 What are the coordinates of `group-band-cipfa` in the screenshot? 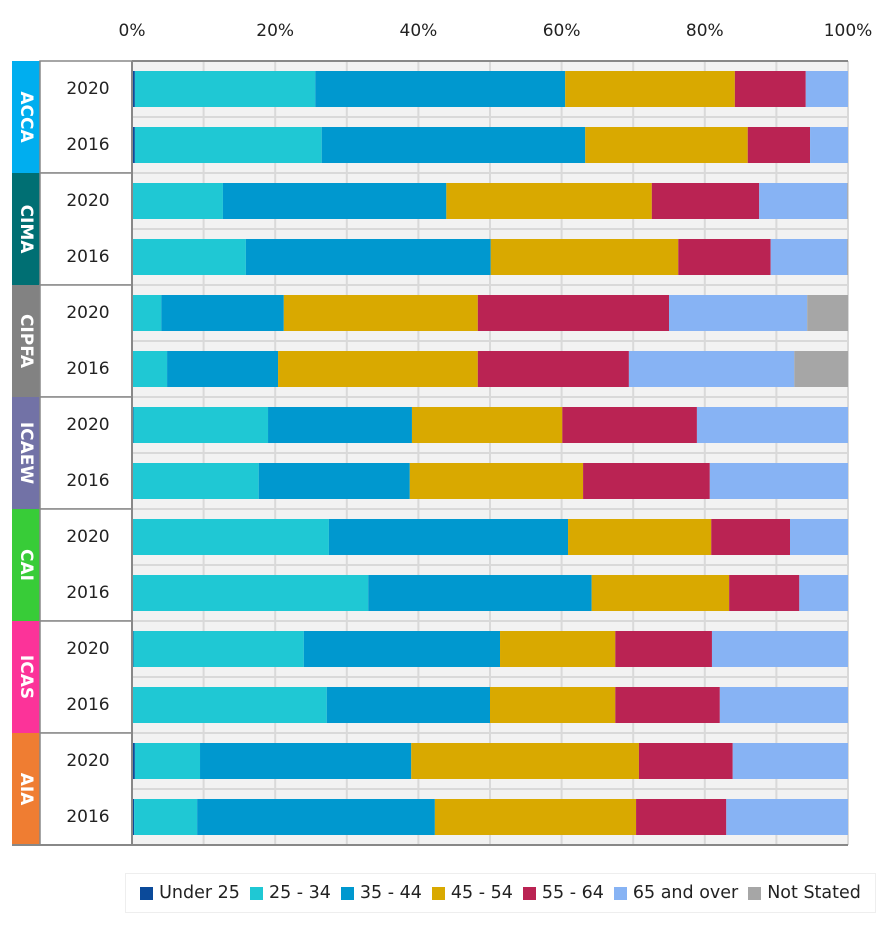 It's located at (26, 341).